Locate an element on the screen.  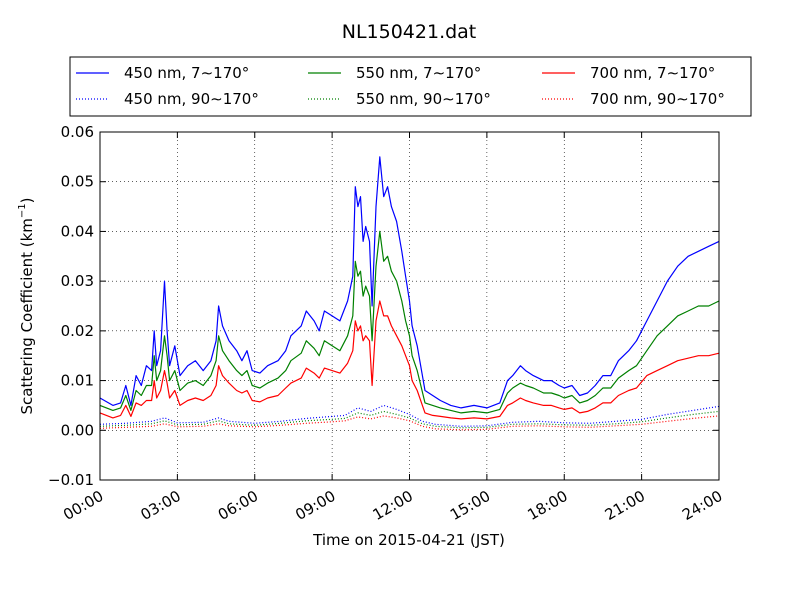
y-axis-label: Scattering Coefficient (km−1) is located at coordinates (26, 305).